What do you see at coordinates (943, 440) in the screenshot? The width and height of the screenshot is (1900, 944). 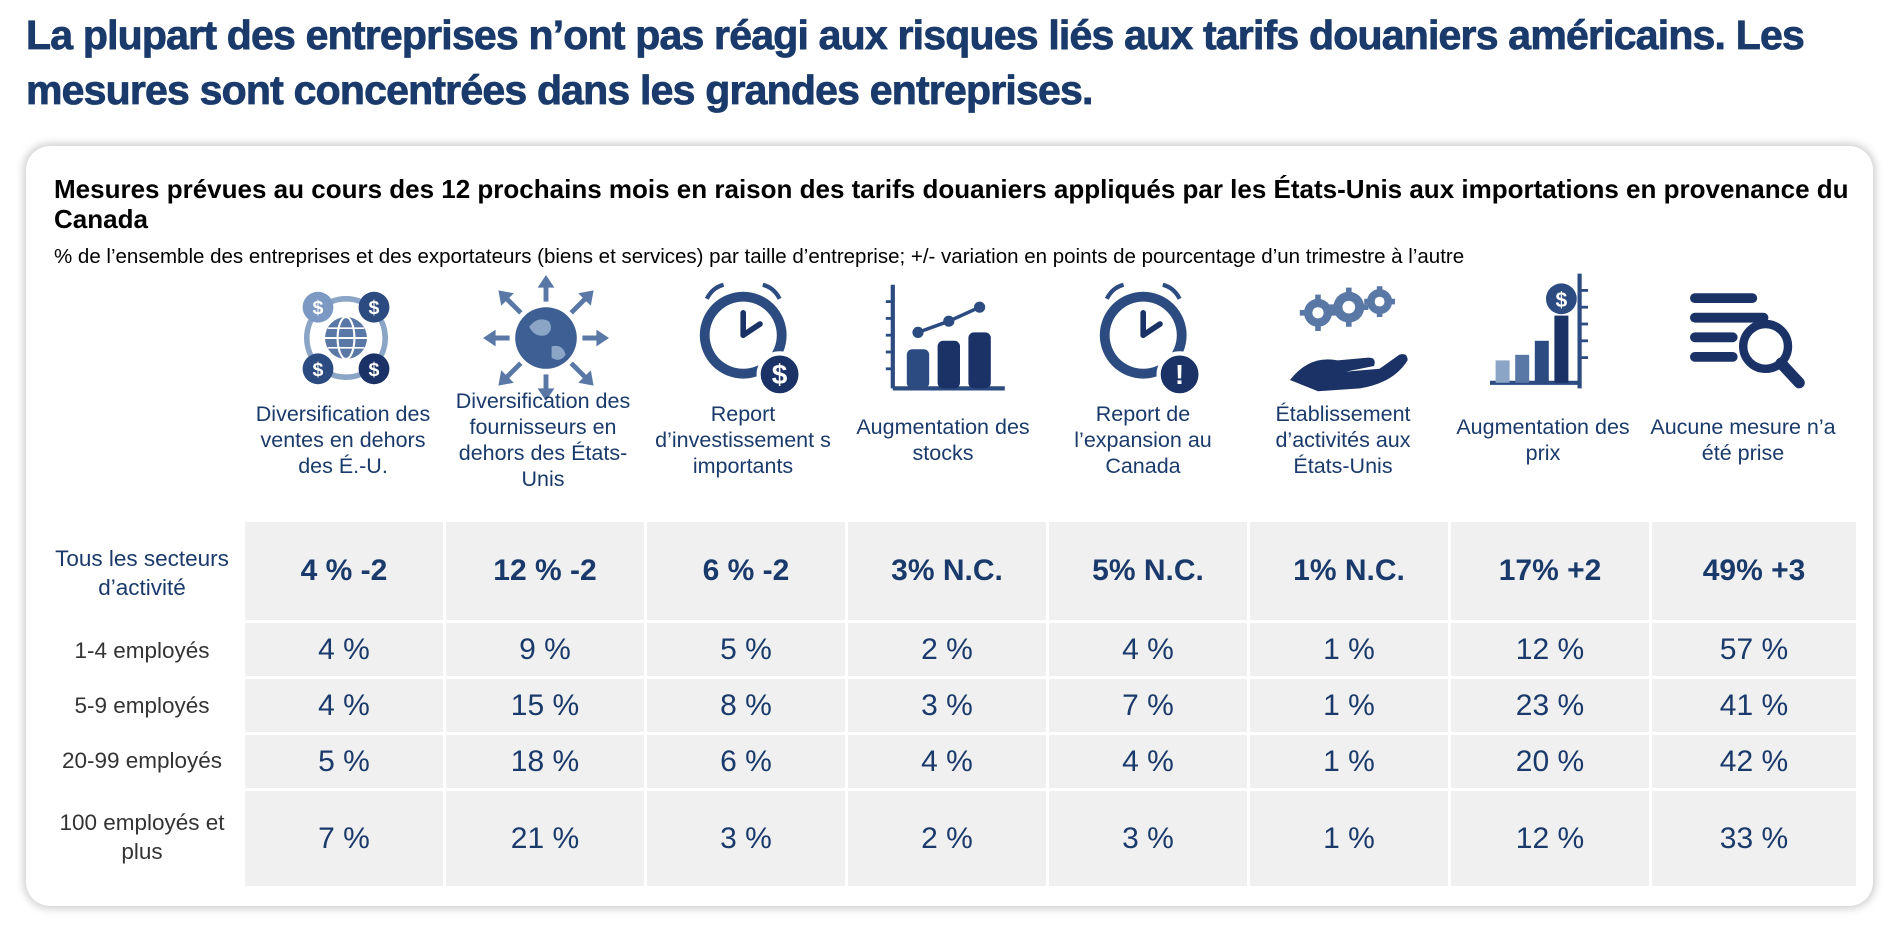 I see `col-label: Augmentation des stocks` at bounding box center [943, 440].